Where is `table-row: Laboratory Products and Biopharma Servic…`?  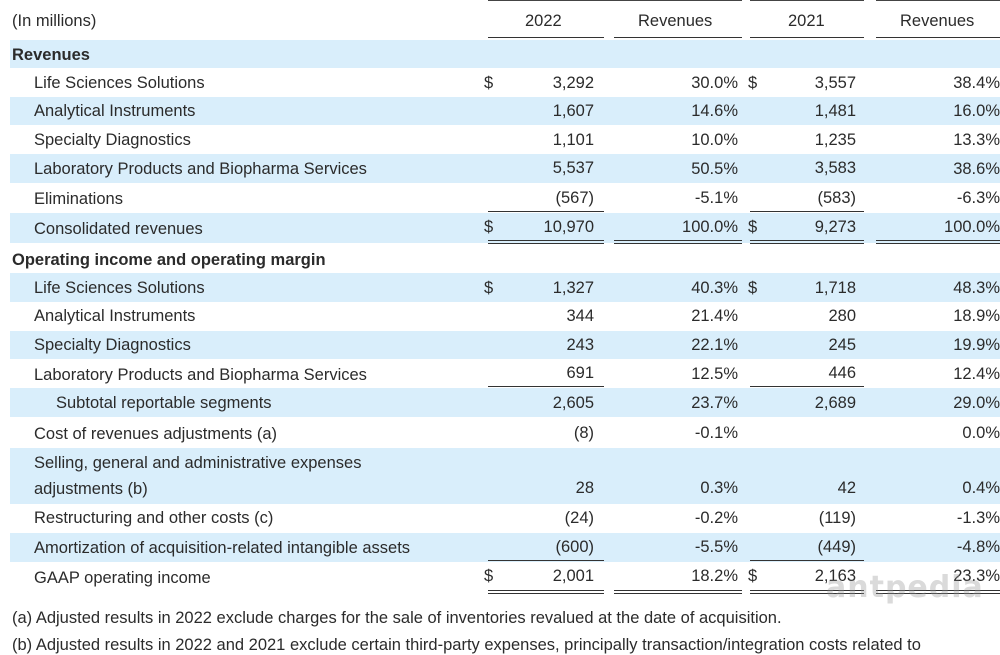 table-row: Laboratory Products and Biopharma Servic… is located at coordinates (505, 168).